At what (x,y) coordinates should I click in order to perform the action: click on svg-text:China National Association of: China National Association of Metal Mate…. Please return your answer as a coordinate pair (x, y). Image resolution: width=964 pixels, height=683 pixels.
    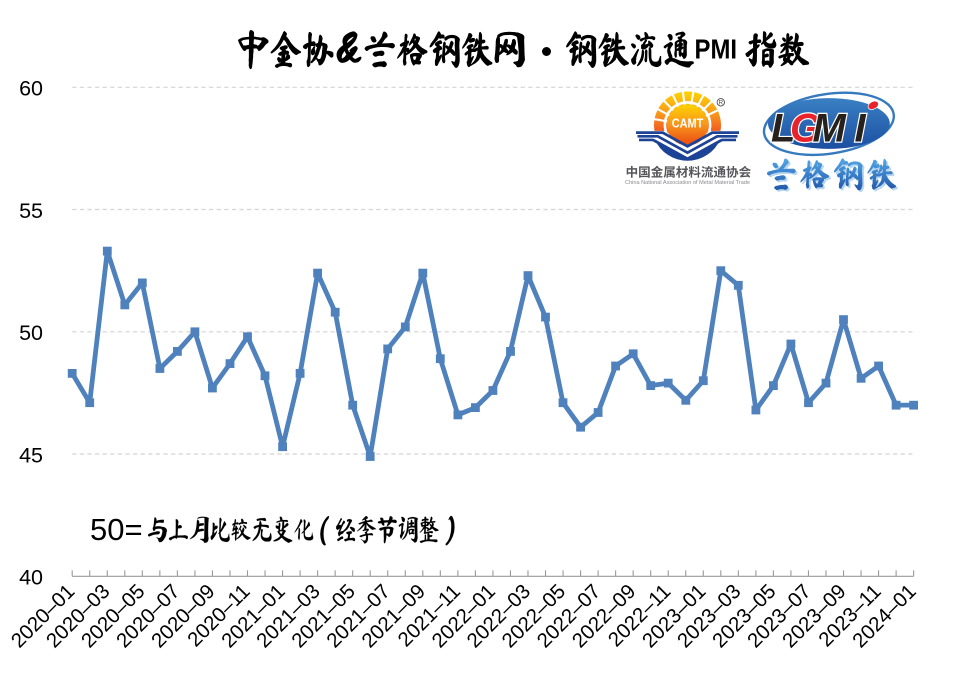
    Looking at the image, I should click on (688, 183).